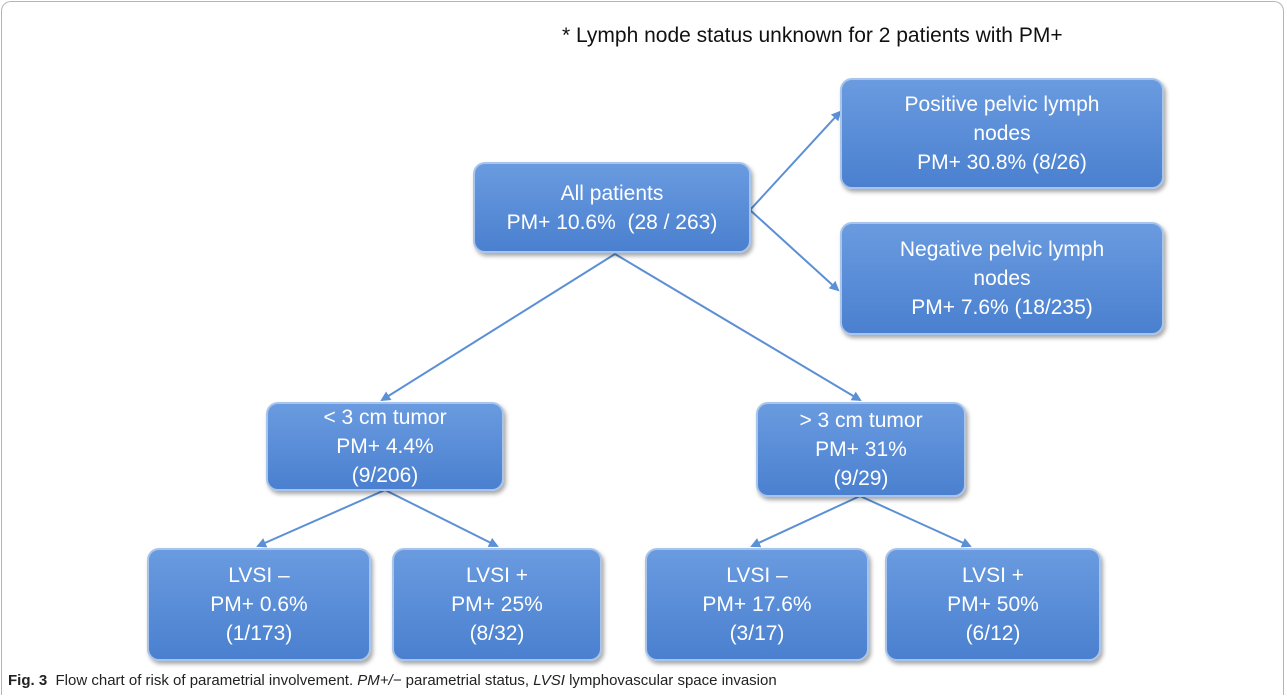 This screenshot has width=1287, height=697. I want to click on node-line: (1/173), so click(259, 633).